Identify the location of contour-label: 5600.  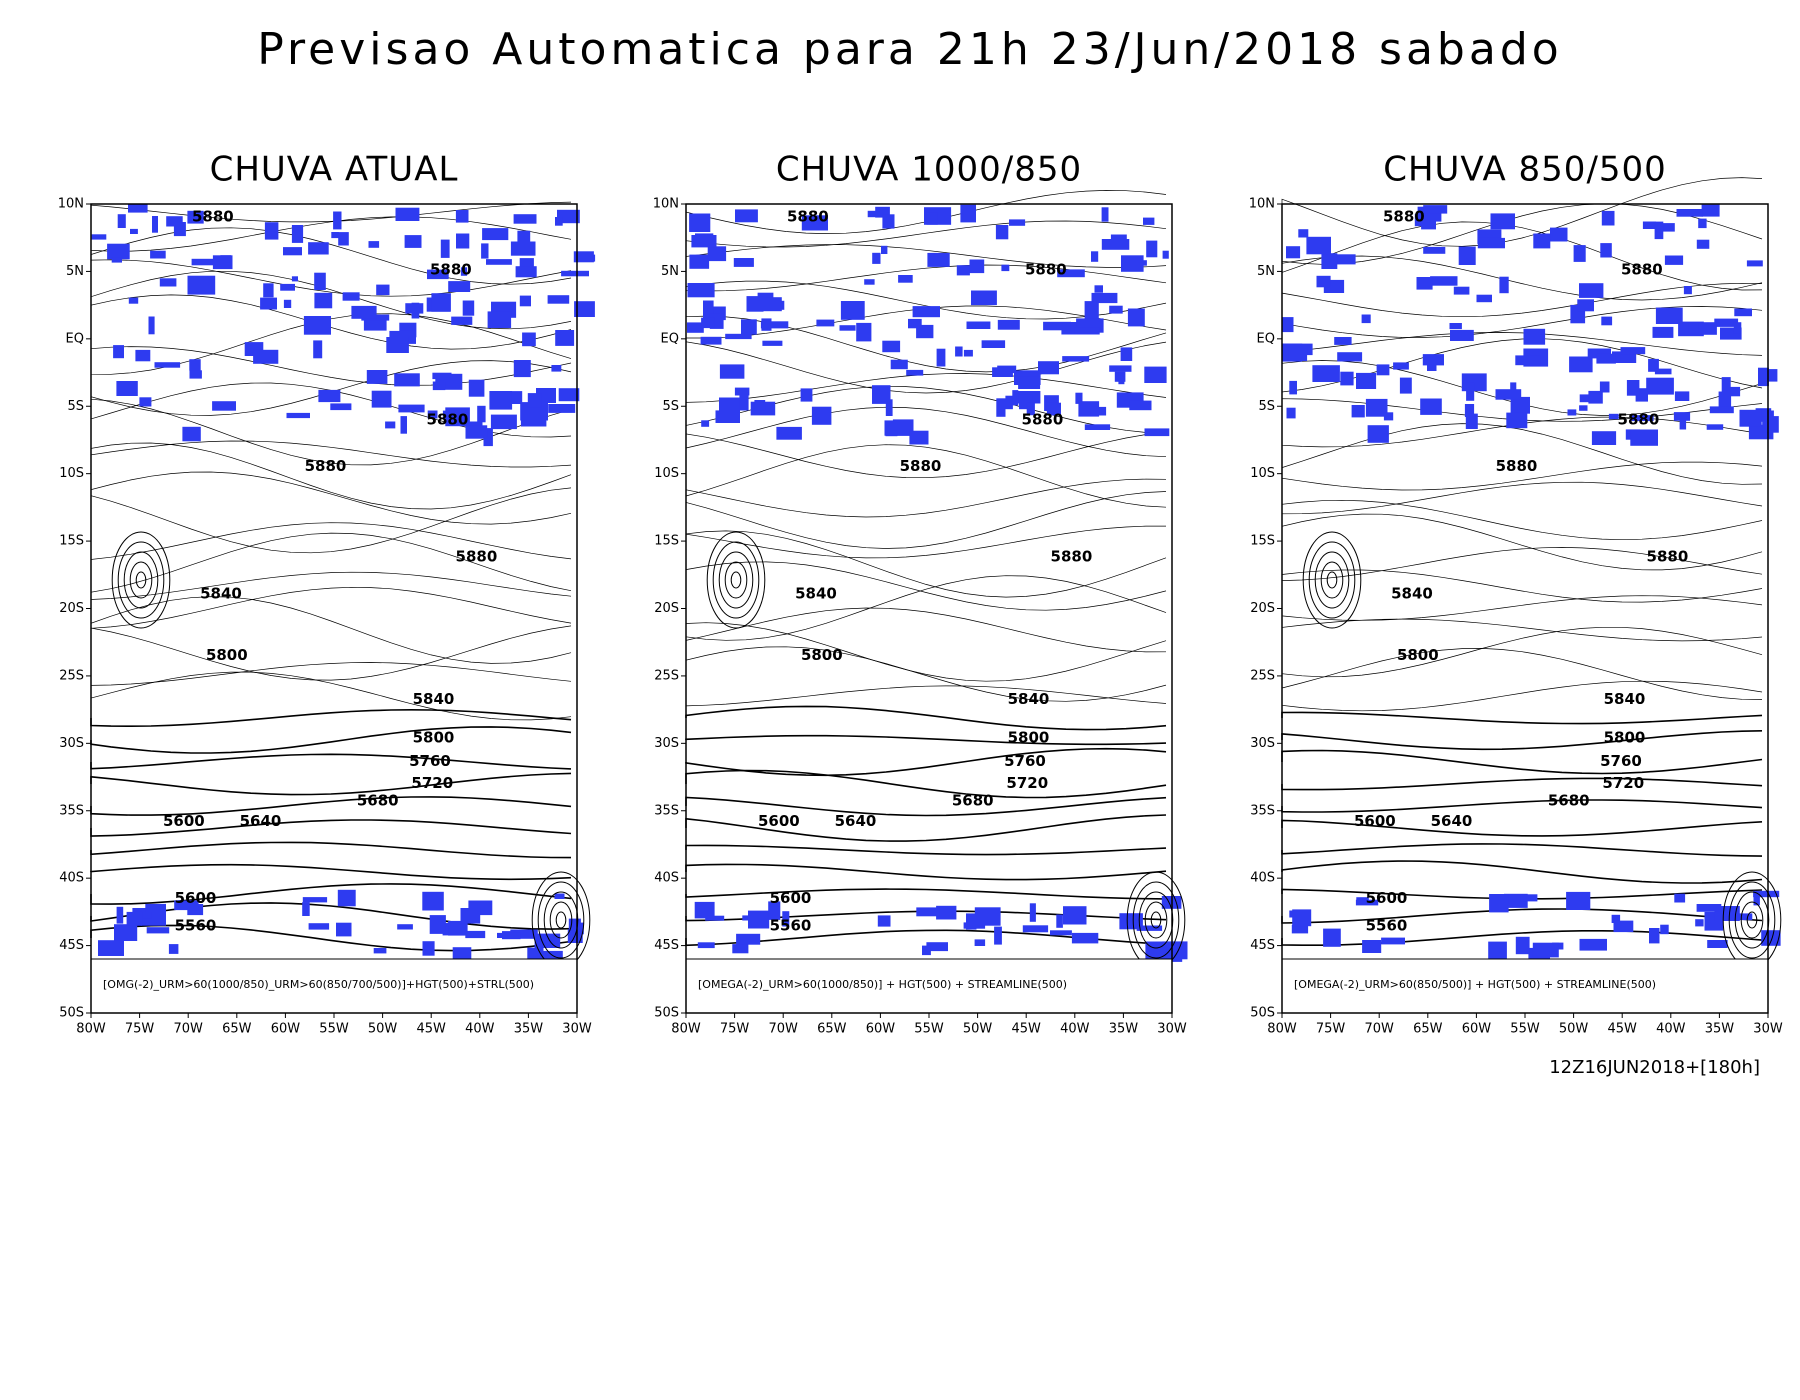
(184, 821).